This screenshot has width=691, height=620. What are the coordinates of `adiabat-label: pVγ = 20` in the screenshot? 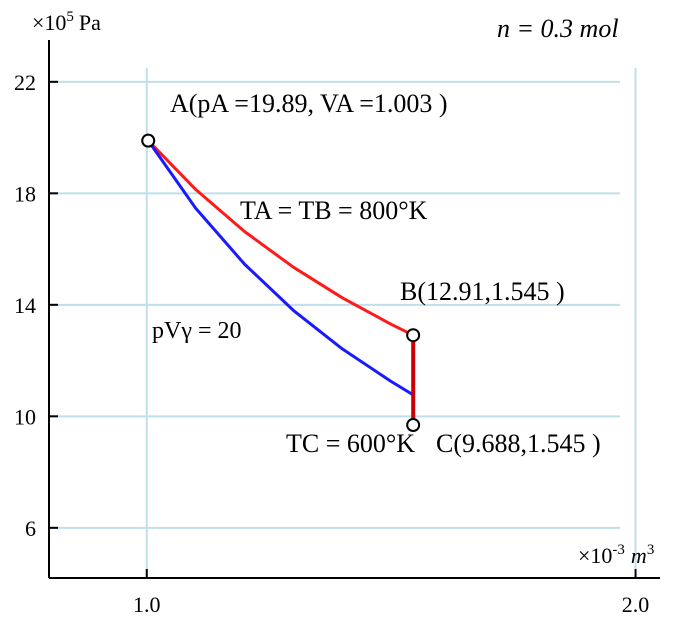 It's located at (196, 331).